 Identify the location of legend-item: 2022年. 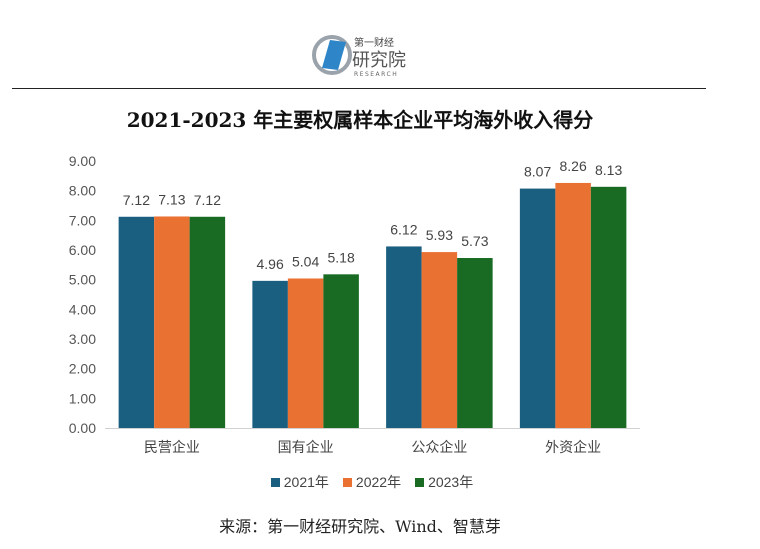
(372, 482).